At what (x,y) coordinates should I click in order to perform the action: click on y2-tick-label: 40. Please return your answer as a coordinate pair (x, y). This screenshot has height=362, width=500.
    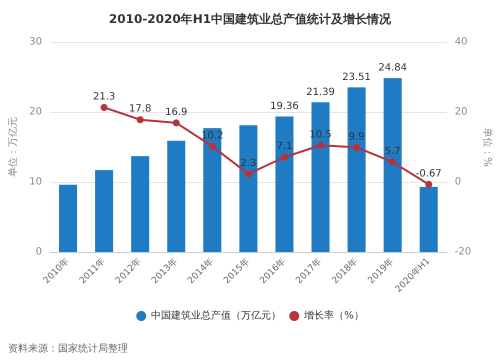
    Looking at the image, I should click on (461, 42).